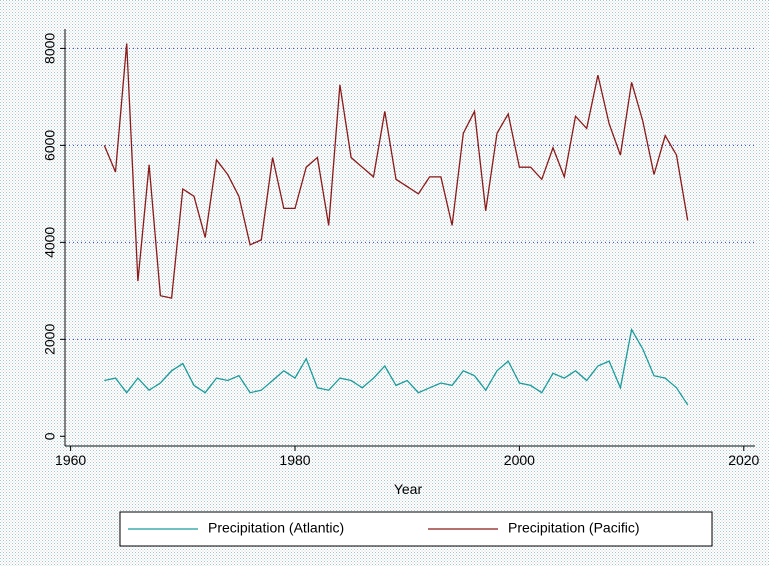 The image size is (769, 571). What do you see at coordinates (574, 528) in the screenshot?
I see `legend-label: Precipitation (Pacific)` at bounding box center [574, 528].